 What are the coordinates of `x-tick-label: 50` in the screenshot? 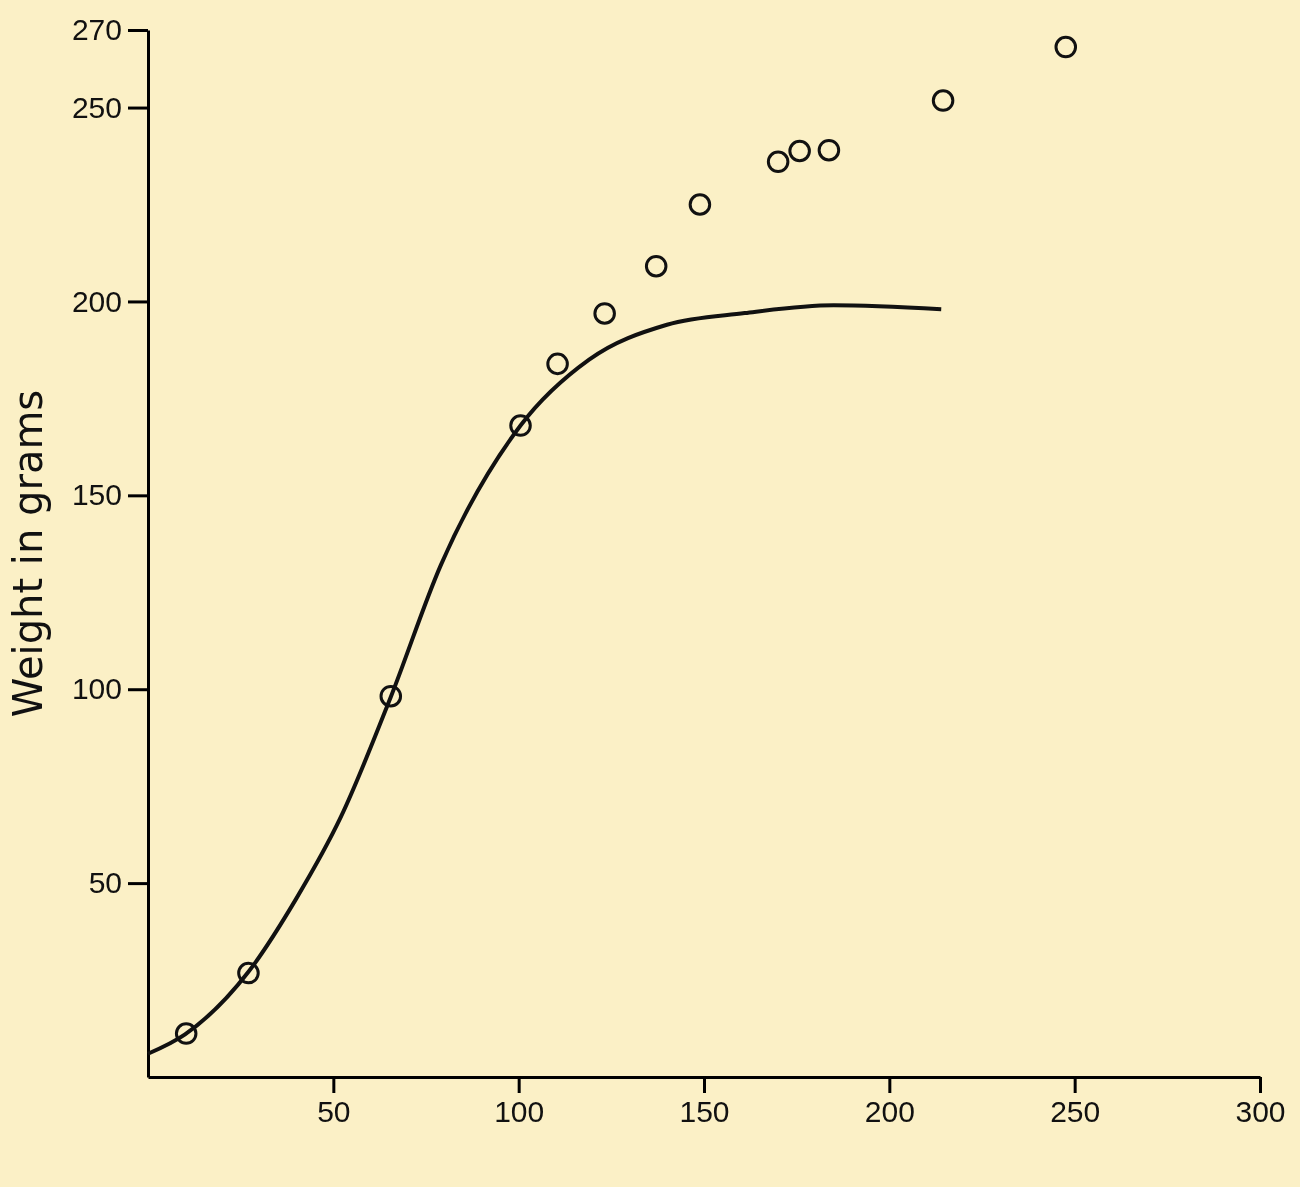 It's located at (334, 1112).